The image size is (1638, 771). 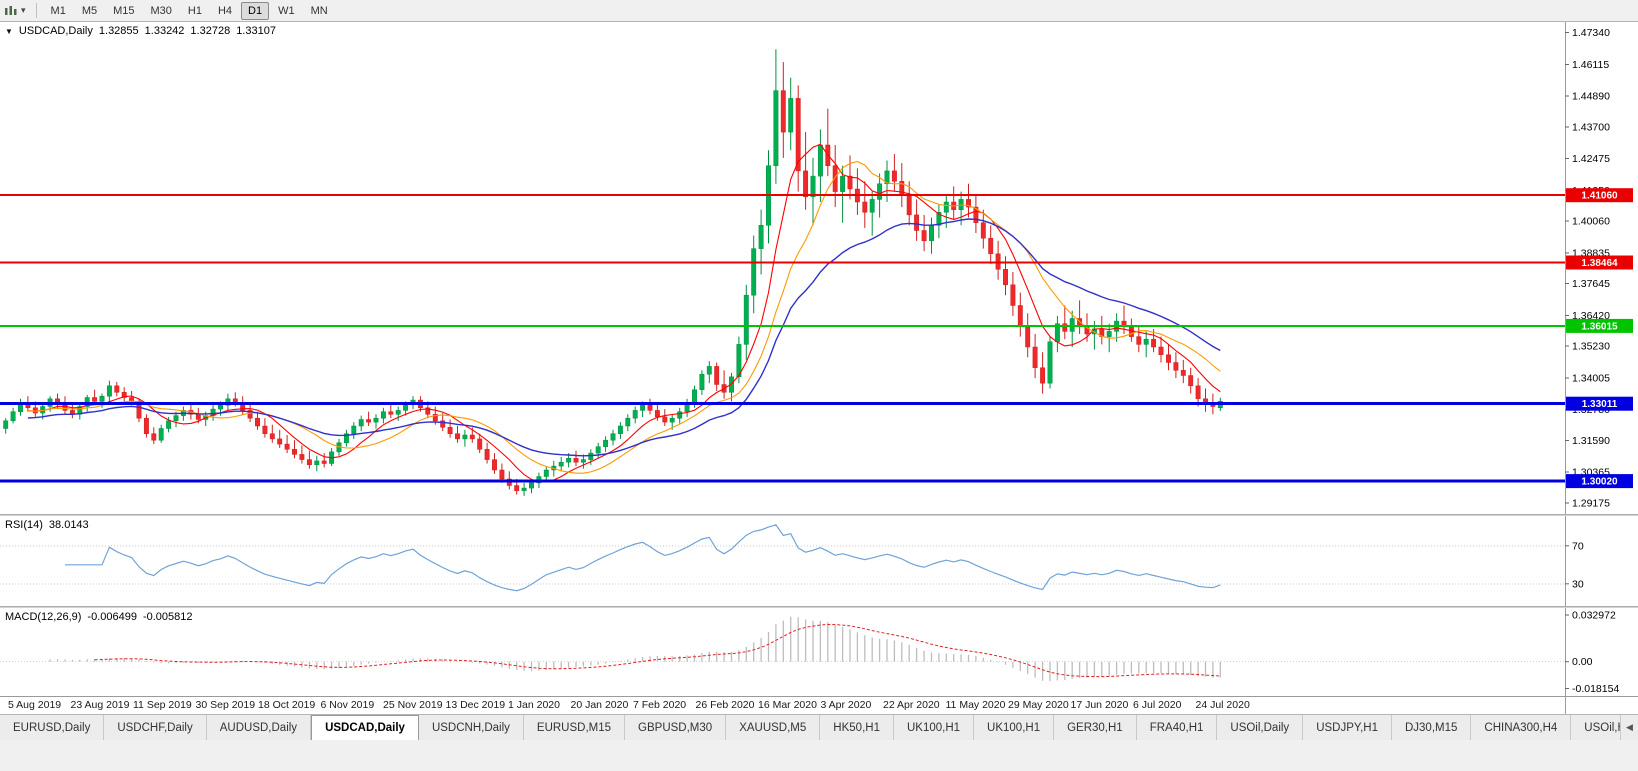 I want to click on macd-axis-label: -0.018154, so click(x=1595, y=689).